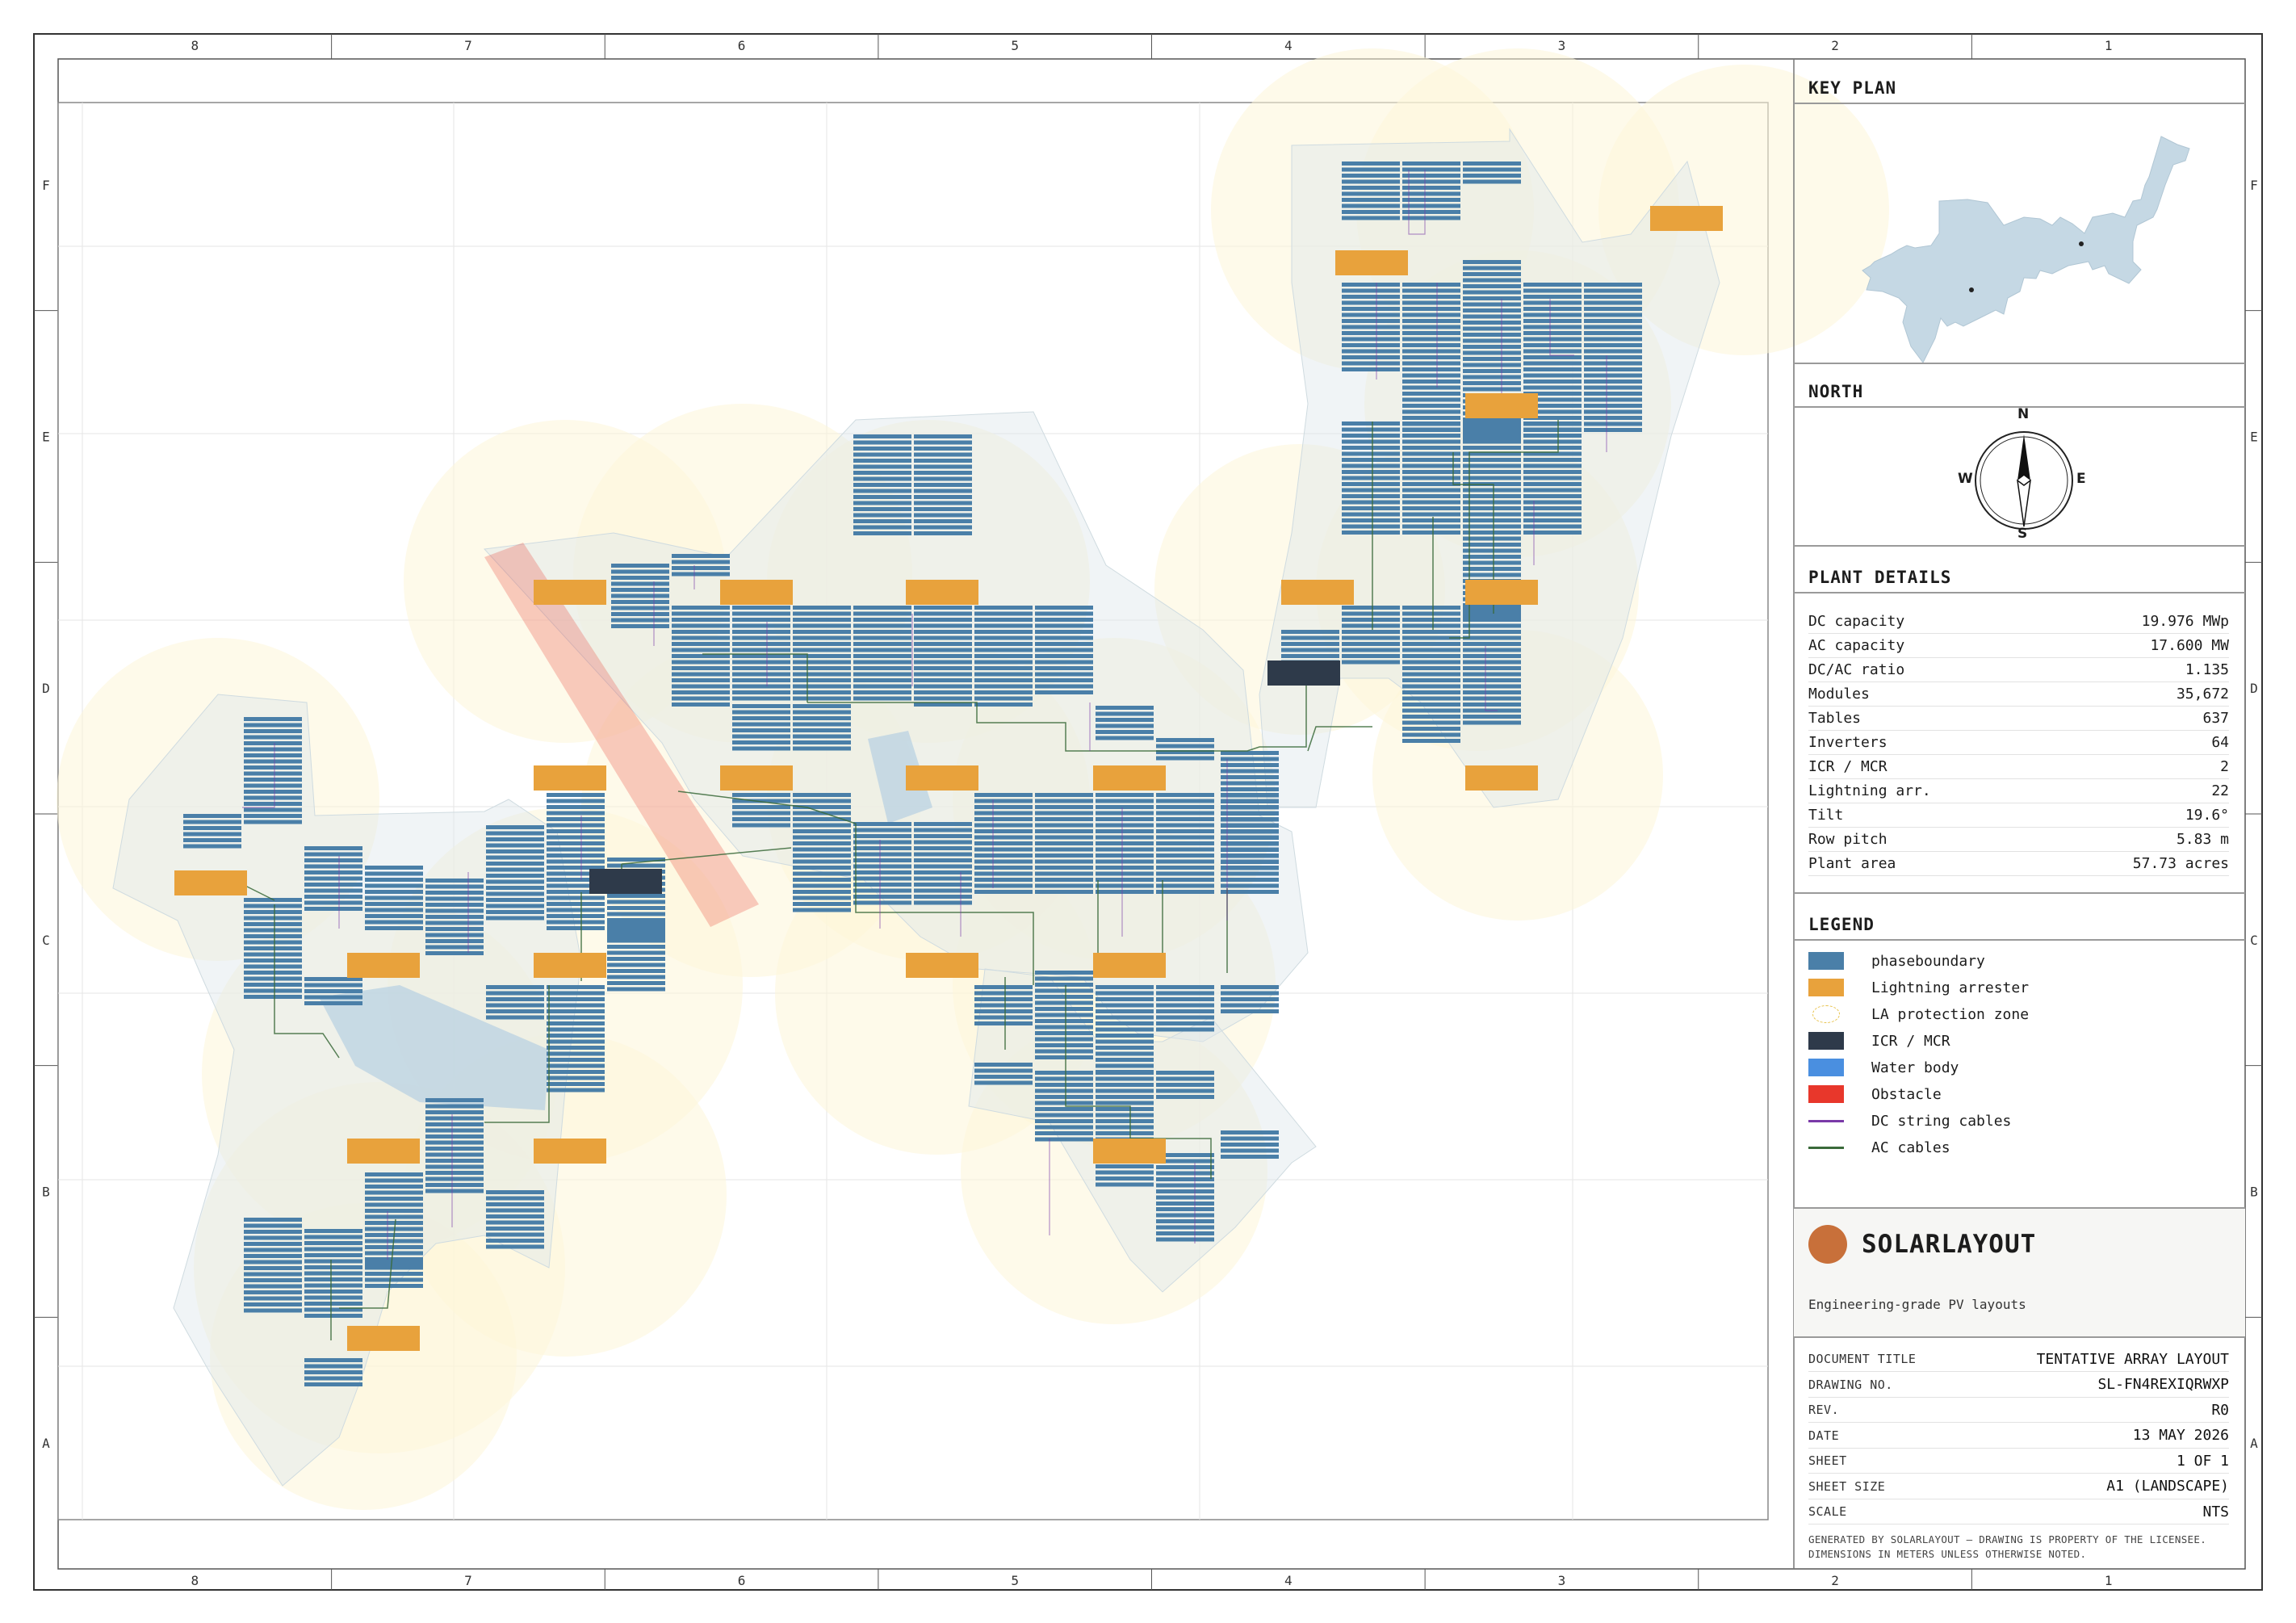 The height and width of the screenshot is (1623, 2296). Describe the element at coordinates (2207, 815) in the screenshot. I see `detail-value: 19.6°` at that location.